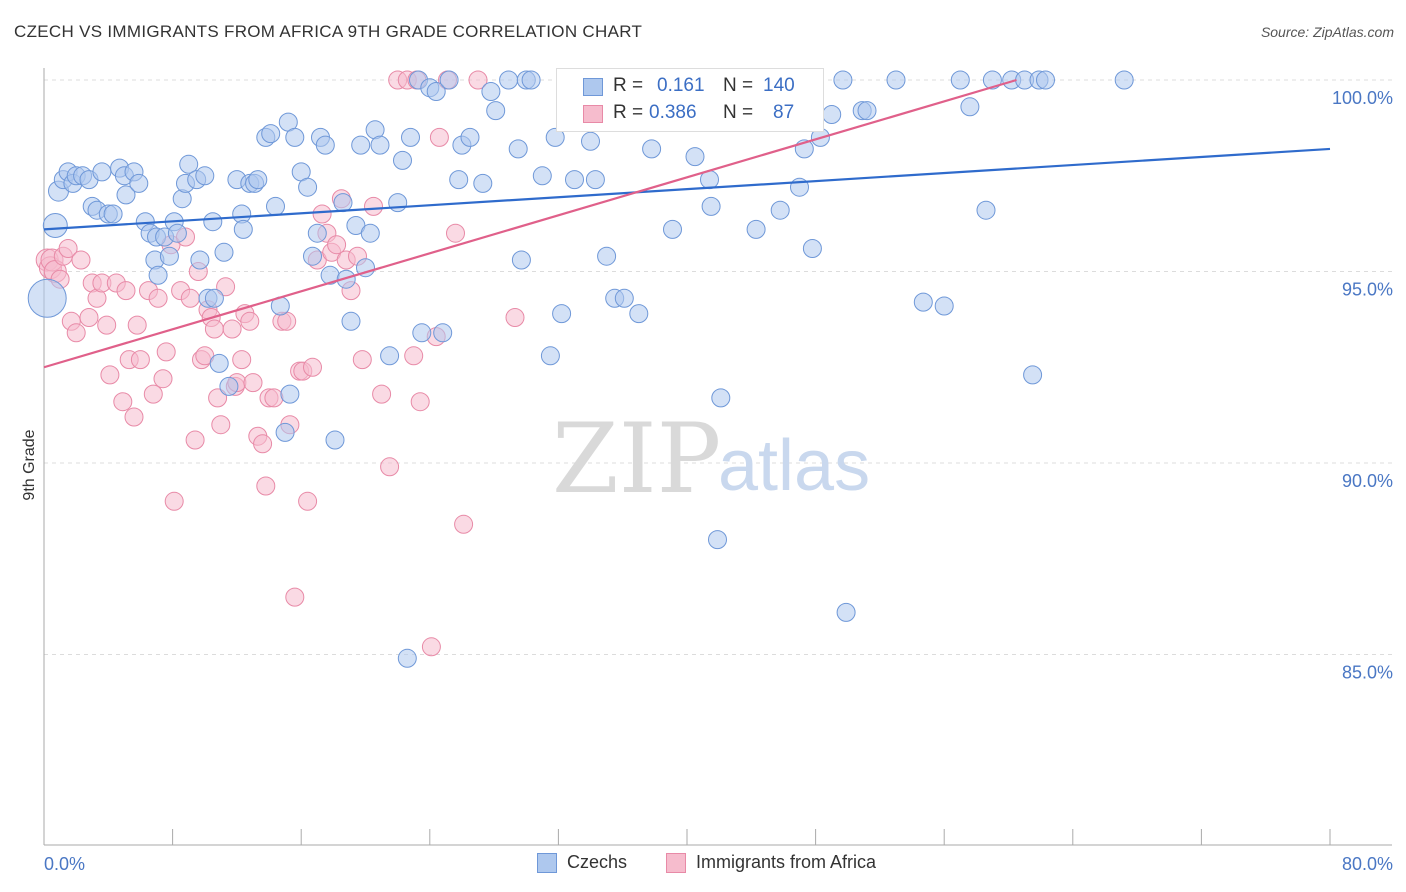 The width and height of the screenshot is (1406, 892). I want to click on legend-swatch-africa, so click(593, 114).